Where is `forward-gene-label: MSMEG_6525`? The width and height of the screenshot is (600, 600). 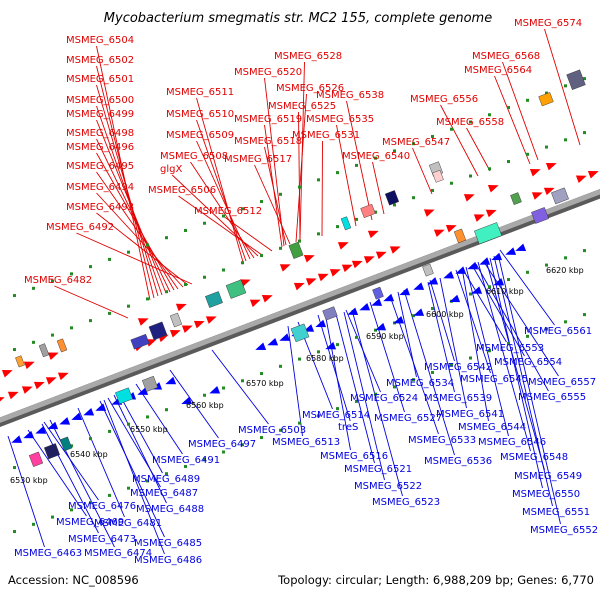
forward-gene-label: MSMEG_6525 is located at coordinates (302, 106).